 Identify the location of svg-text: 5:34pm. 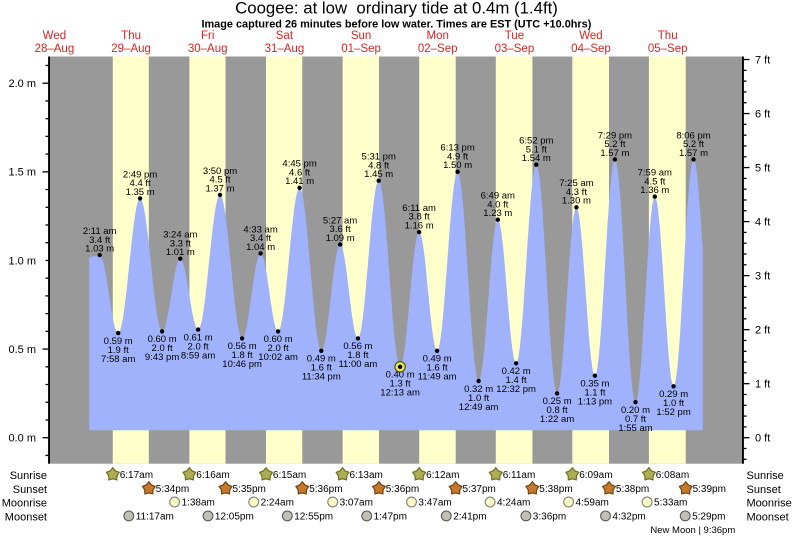
(172, 489).